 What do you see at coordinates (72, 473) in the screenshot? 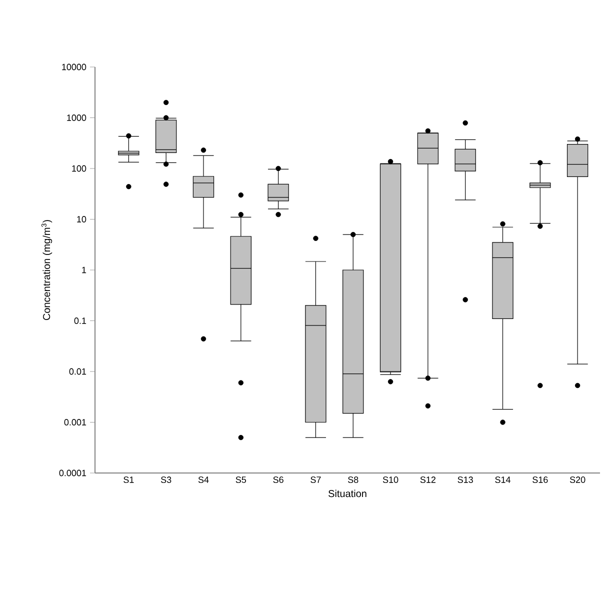
I see `y-tick-label: 0.0001` at bounding box center [72, 473].